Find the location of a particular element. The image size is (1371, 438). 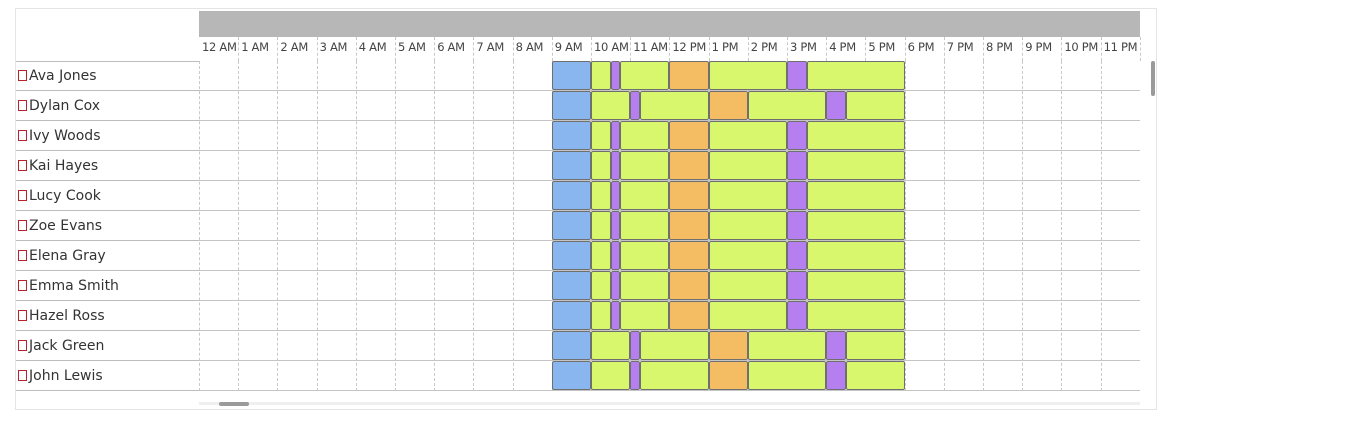

resource-row-label: Emma Smith is located at coordinates (107, 286).